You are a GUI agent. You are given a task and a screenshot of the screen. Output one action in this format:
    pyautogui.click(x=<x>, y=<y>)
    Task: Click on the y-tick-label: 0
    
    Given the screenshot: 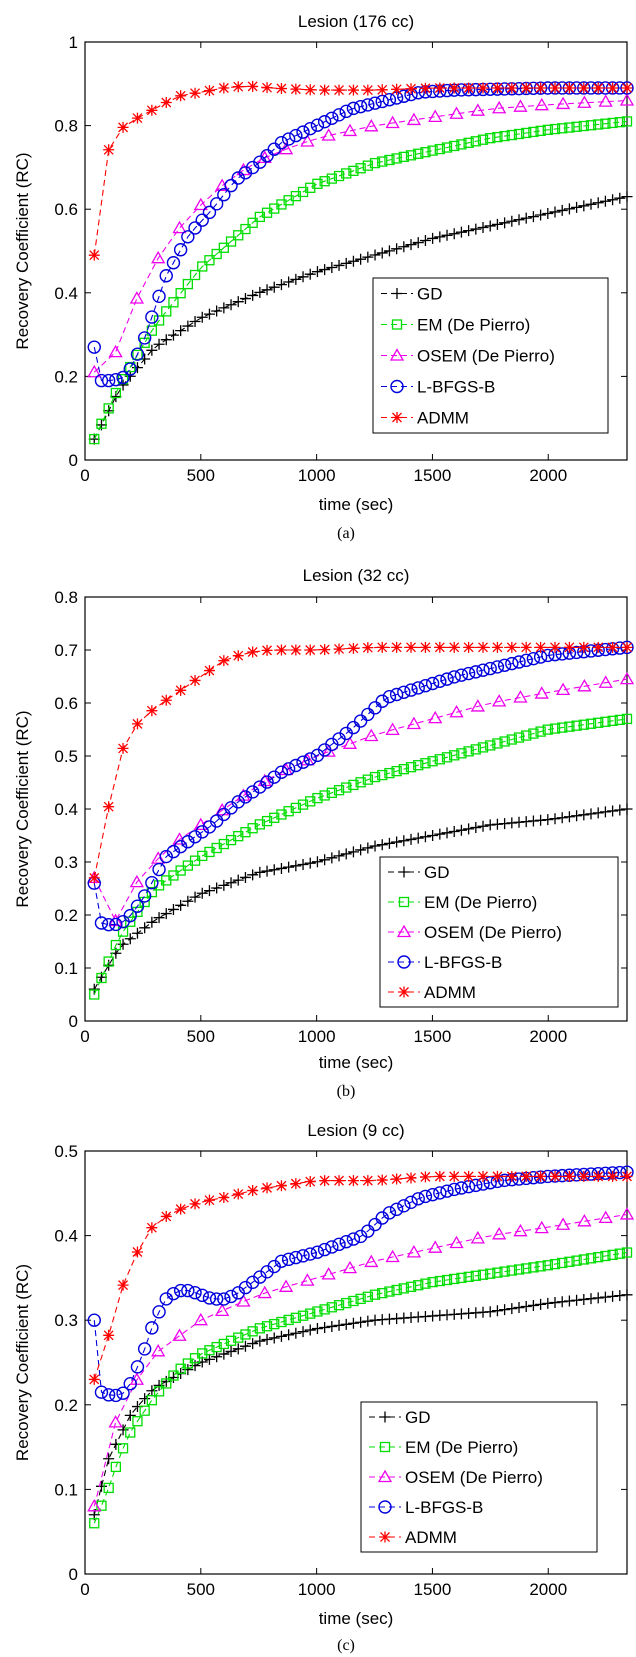 What is the action you would take?
    pyautogui.click(x=73, y=1021)
    